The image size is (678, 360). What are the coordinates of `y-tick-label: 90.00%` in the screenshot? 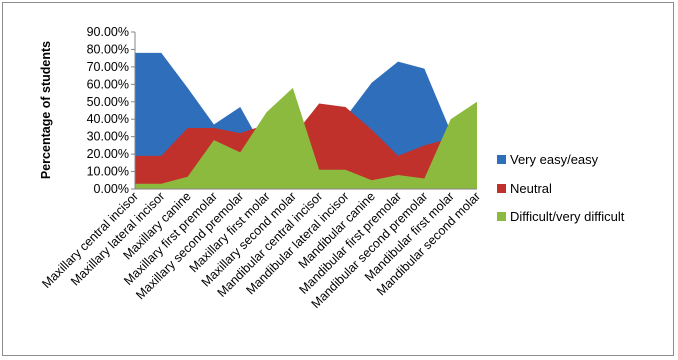 It's located at (108, 32).